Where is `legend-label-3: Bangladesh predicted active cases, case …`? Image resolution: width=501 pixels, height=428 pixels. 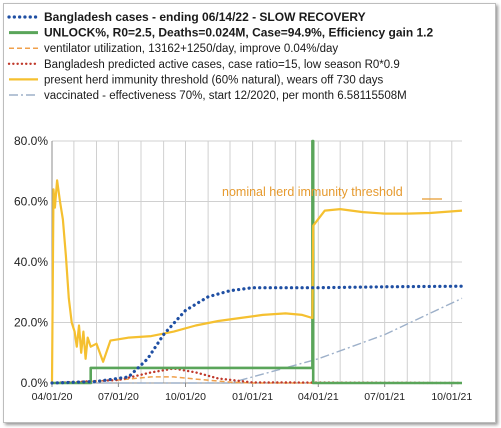
legend-label-3: Bangladesh predicted active cases, case … is located at coordinates (222, 65).